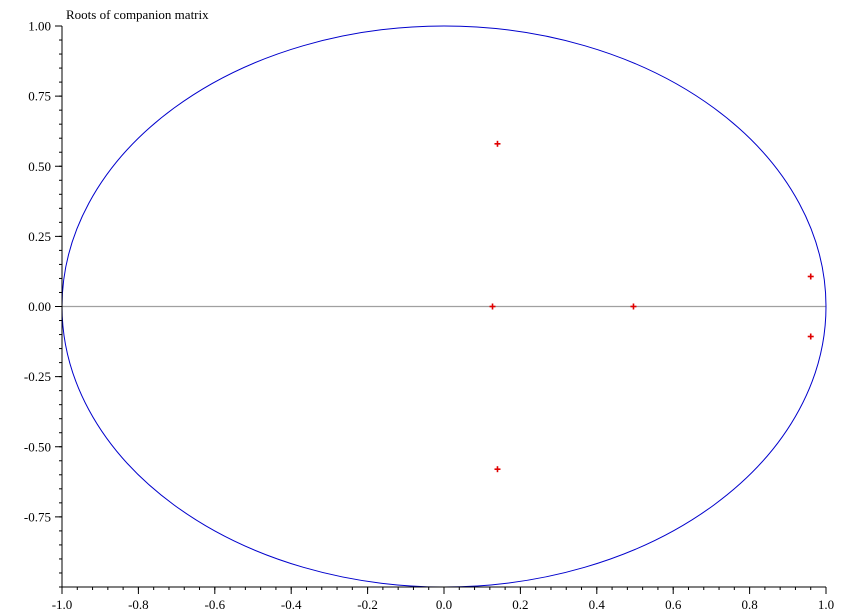 The image size is (842, 614). Describe the element at coordinates (137, 14) in the screenshot. I see `chart-title: Roots of companion matrix` at that location.